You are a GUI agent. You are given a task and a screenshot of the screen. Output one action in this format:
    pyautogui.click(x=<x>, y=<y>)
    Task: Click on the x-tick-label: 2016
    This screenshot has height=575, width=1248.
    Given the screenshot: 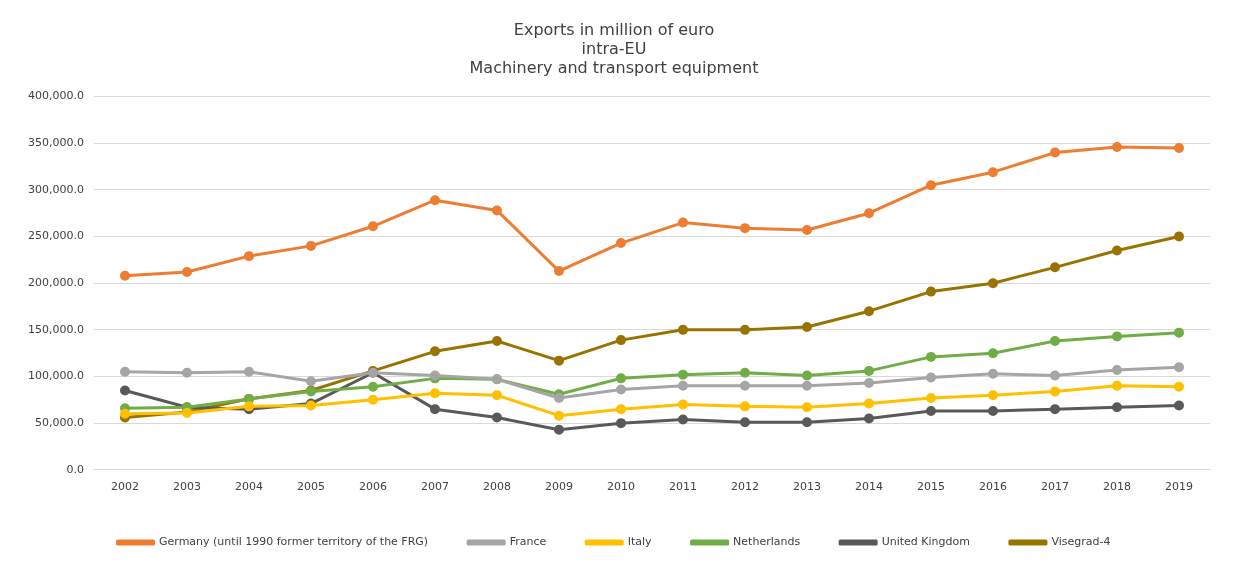 What is the action you would take?
    pyautogui.click(x=993, y=487)
    